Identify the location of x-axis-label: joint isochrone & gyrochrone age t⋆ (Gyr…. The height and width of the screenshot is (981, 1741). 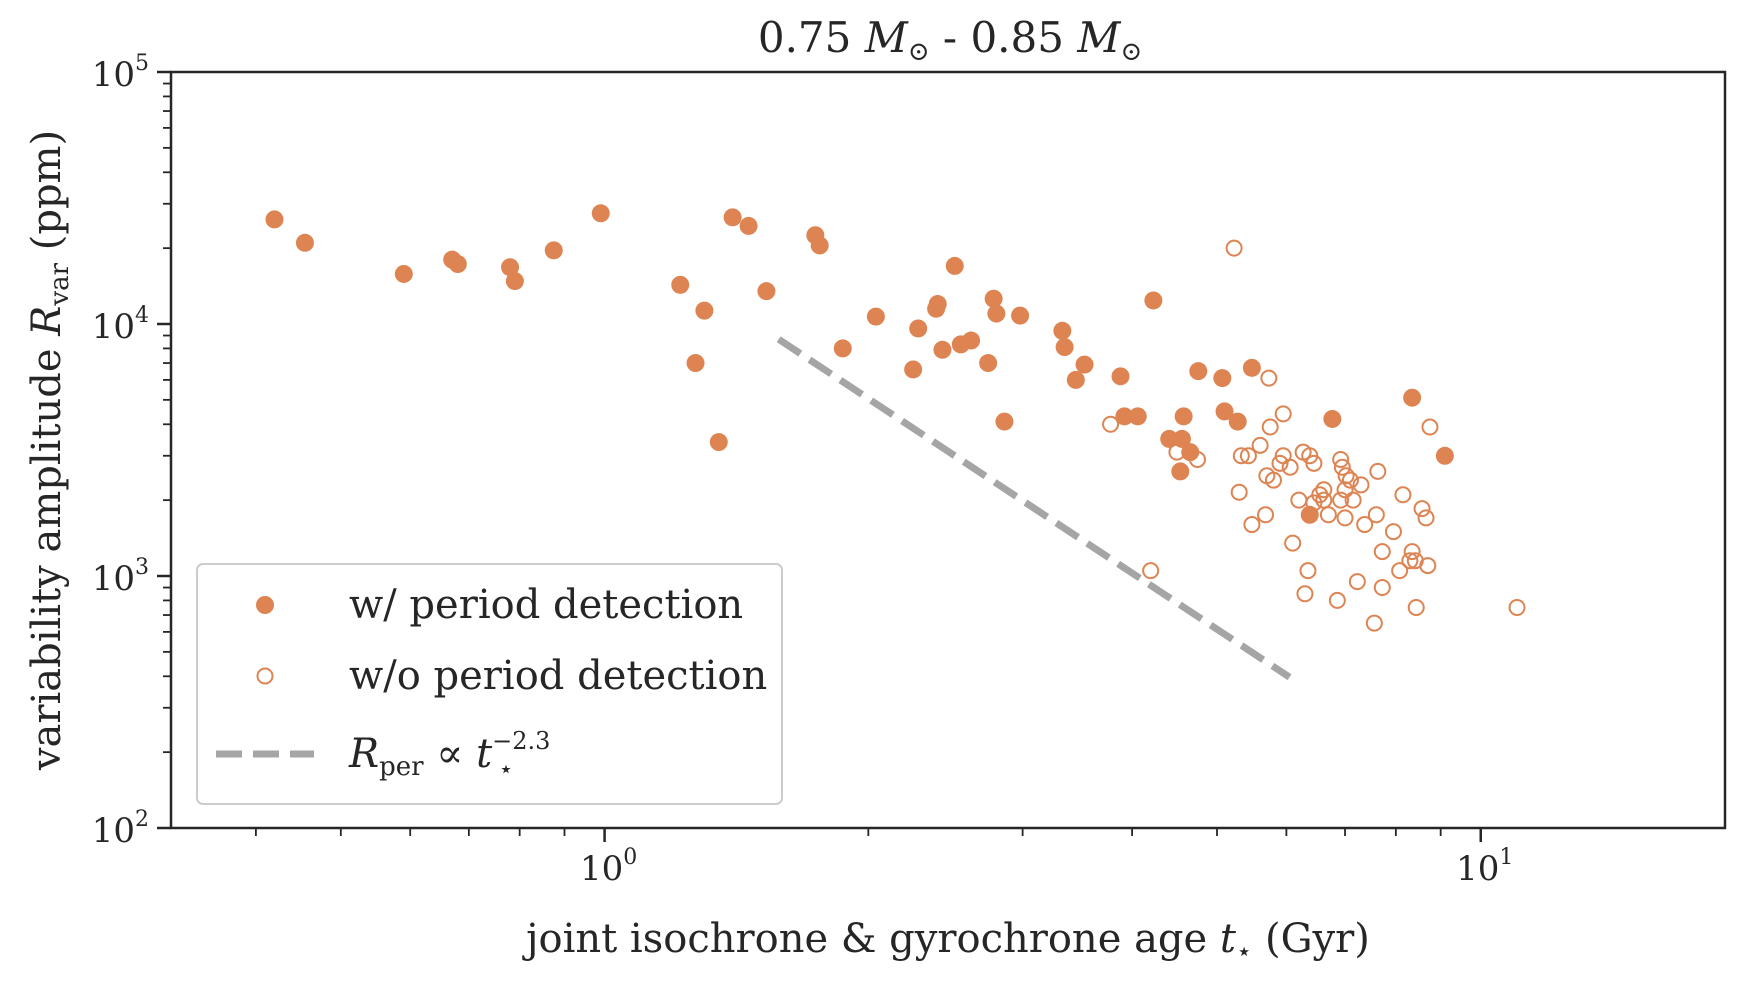
(946, 941).